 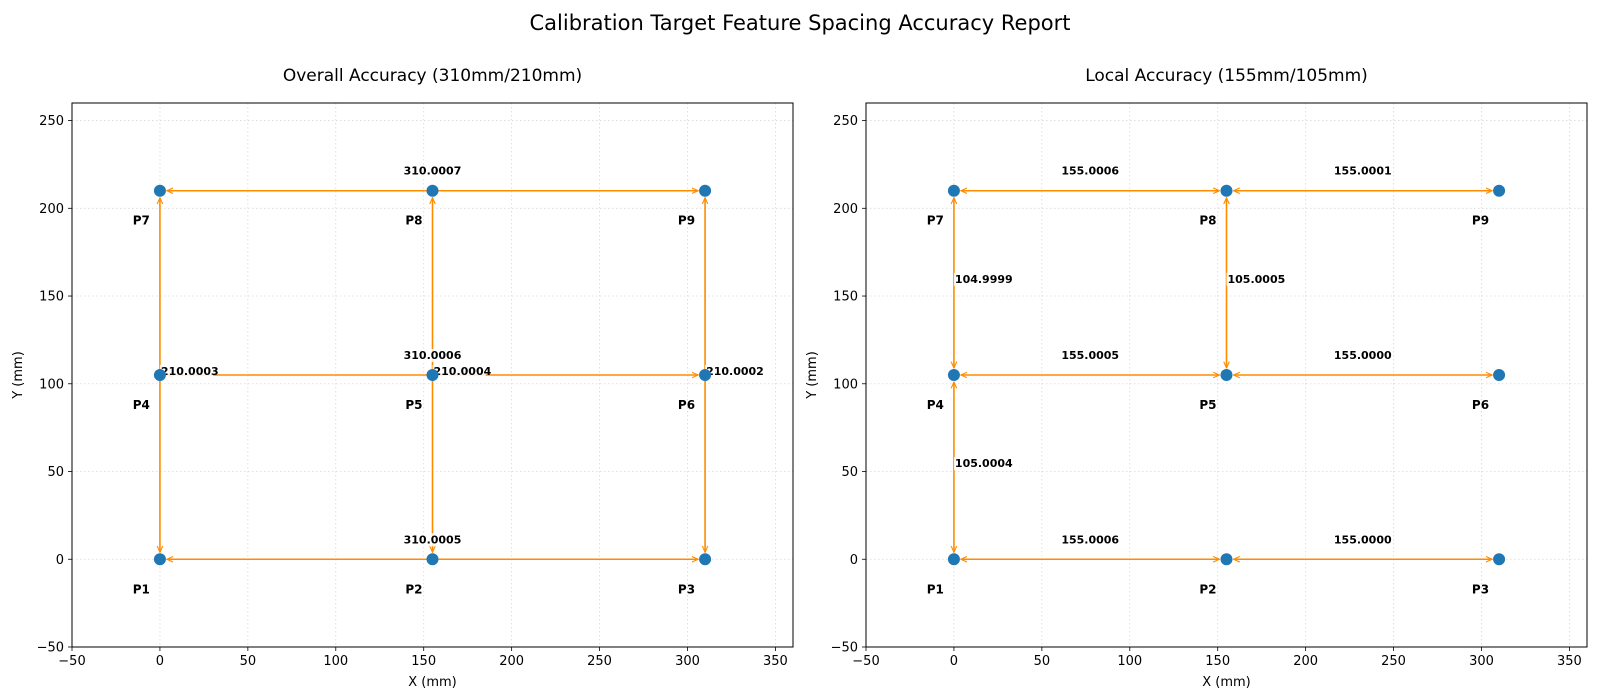 What do you see at coordinates (984, 279) in the screenshot?
I see `measurement-label: 104.9999` at bounding box center [984, 279].